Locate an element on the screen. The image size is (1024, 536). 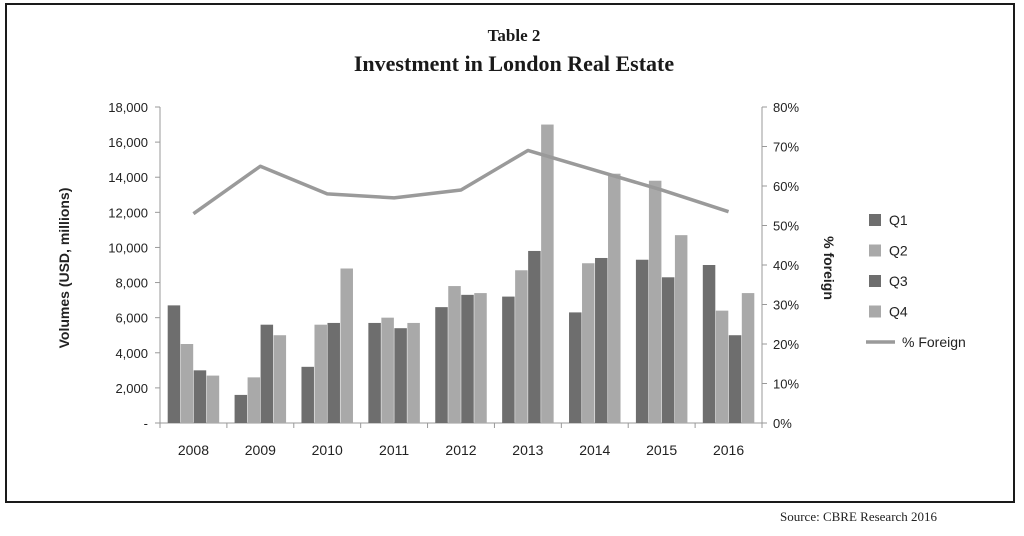
y2-tick-label: 10% is located at coordinates (786, 384).